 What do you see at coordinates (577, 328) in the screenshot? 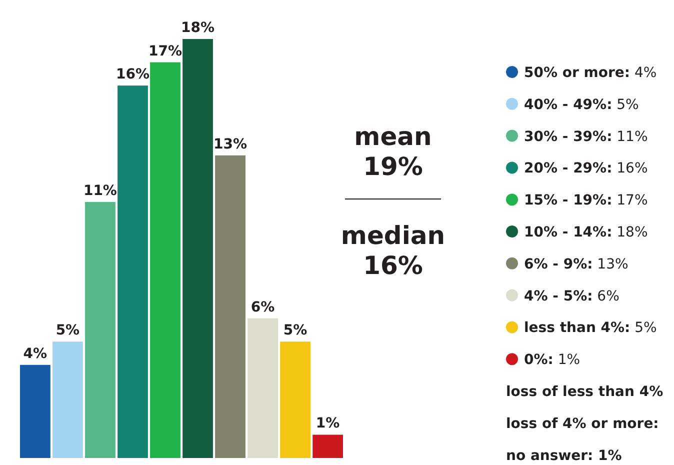
I see `legend-label: less than 4%:` at bounding box center [577, 328].